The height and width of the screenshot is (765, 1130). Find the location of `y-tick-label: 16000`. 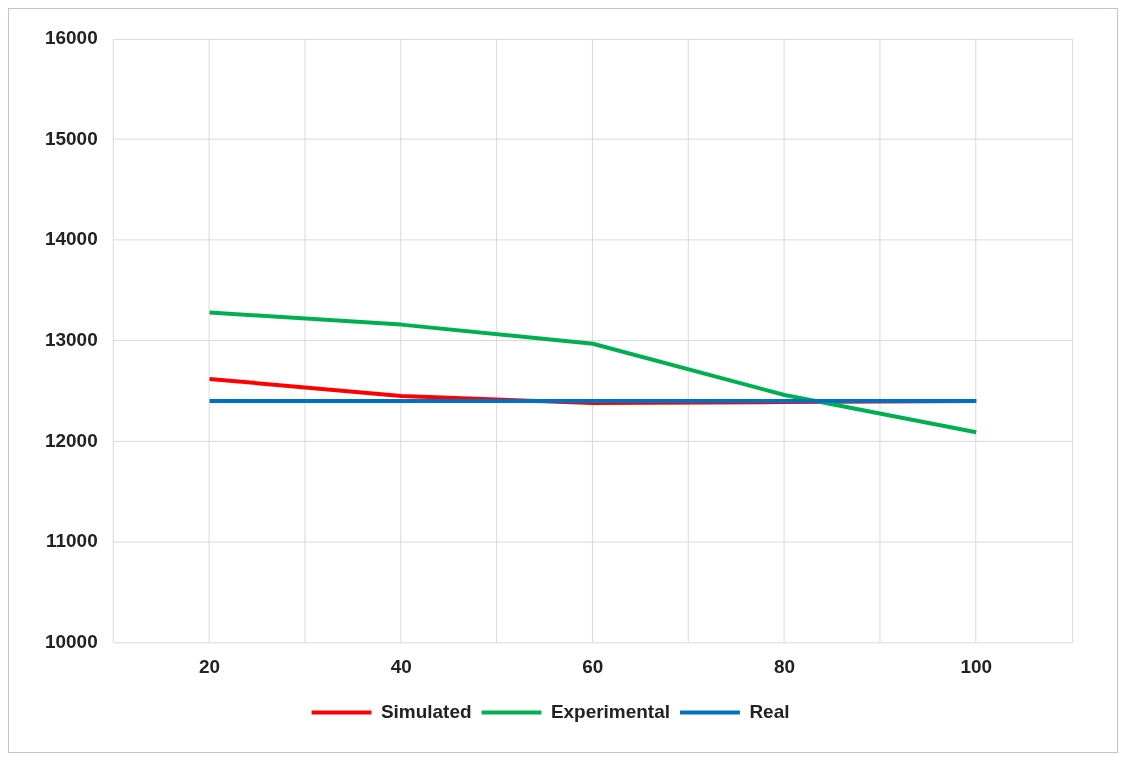

y-tick-label: 16000 is located at coordinates (71, 38).